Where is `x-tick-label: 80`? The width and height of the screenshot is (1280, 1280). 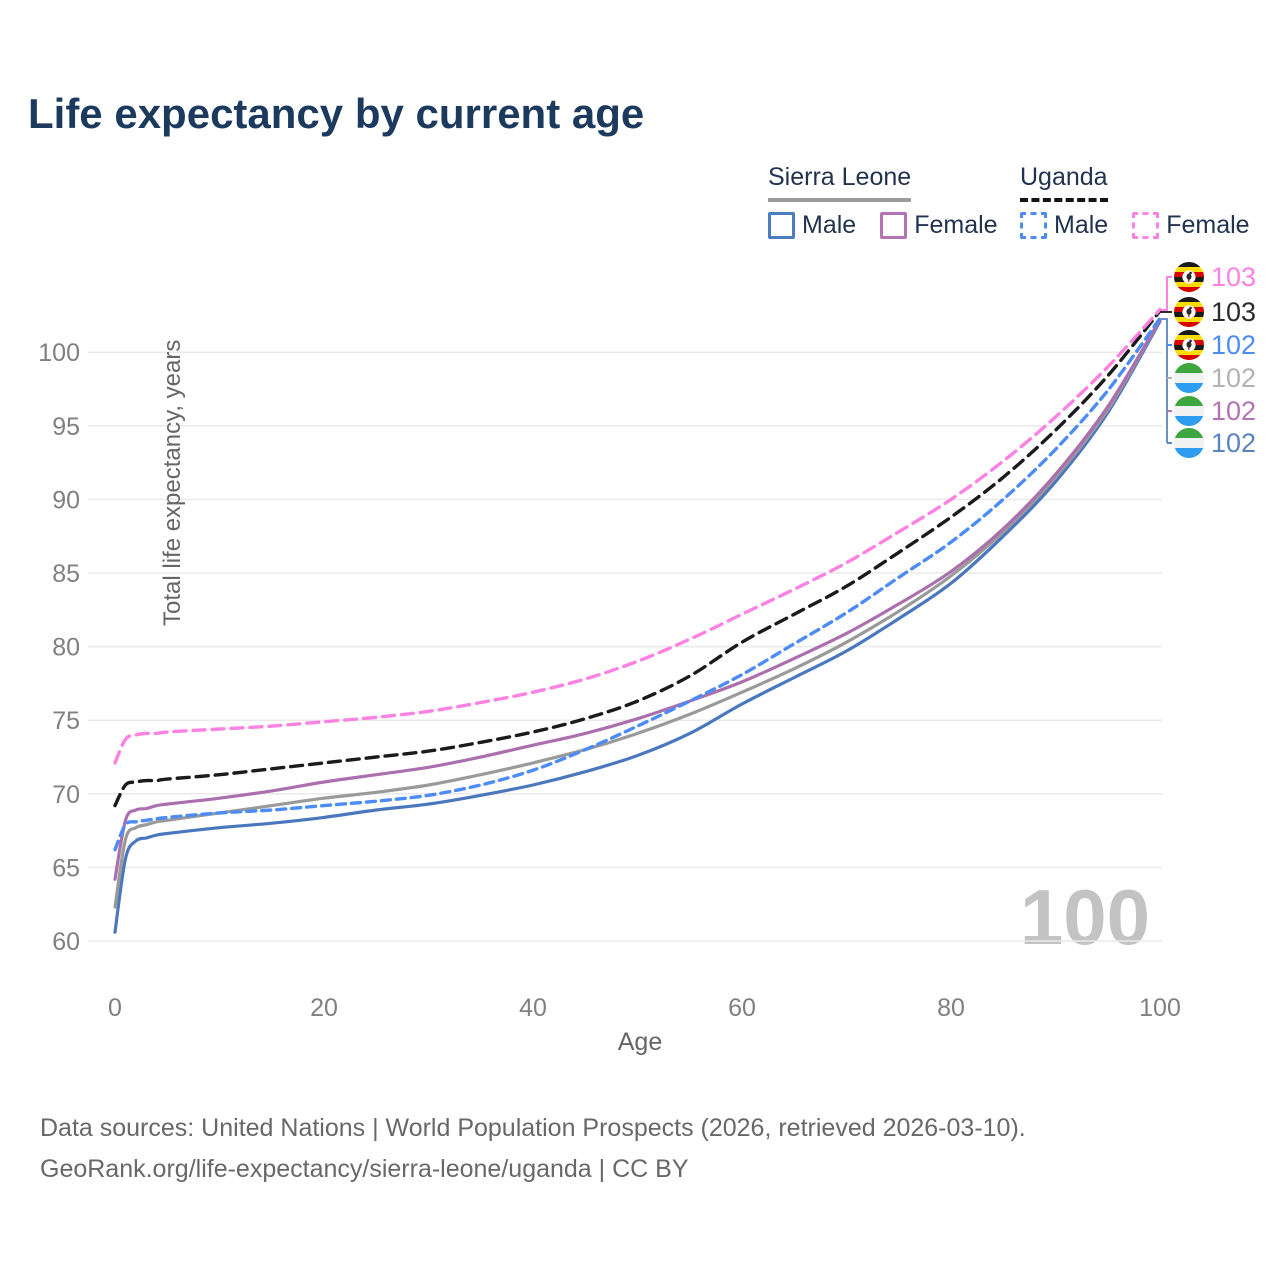
x-tick-label: 80 is located at coordinates (951, 1008).